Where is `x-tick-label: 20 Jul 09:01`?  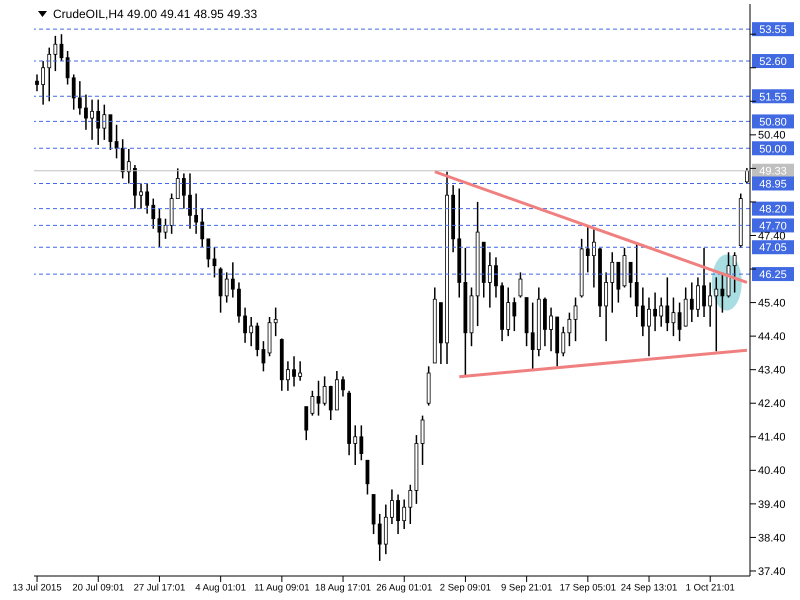 x-tick-label: 20 Jul 09:01 is located at coordinates (98, 588).